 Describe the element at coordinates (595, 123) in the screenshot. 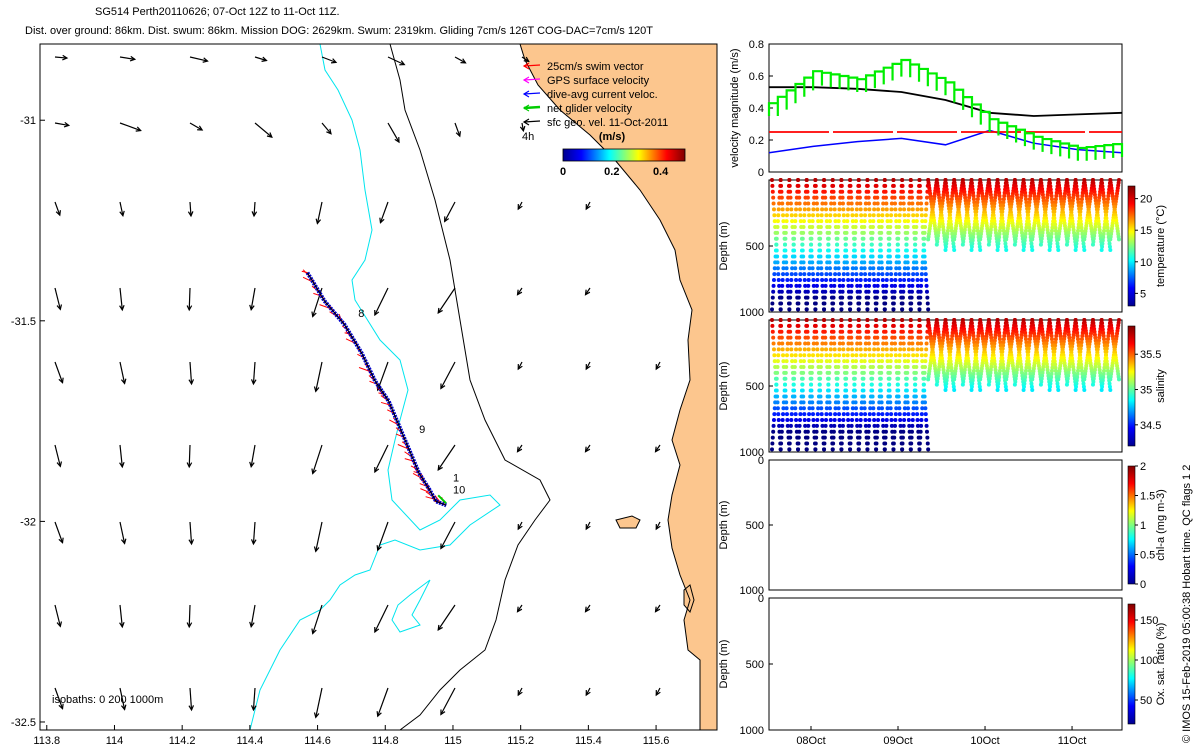

I see `legend-item: sfc geo. vel. 11-Oct-2011` at that location.